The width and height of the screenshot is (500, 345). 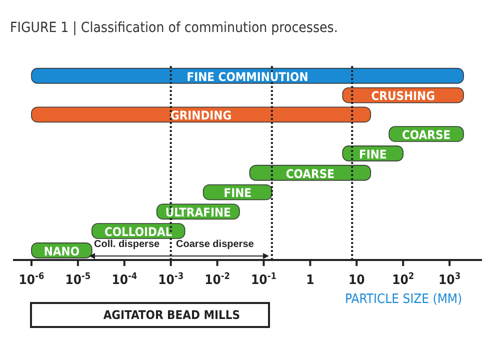 I want to click on x-tick-label: 10$^{2}$, so click(x=403, y=280).